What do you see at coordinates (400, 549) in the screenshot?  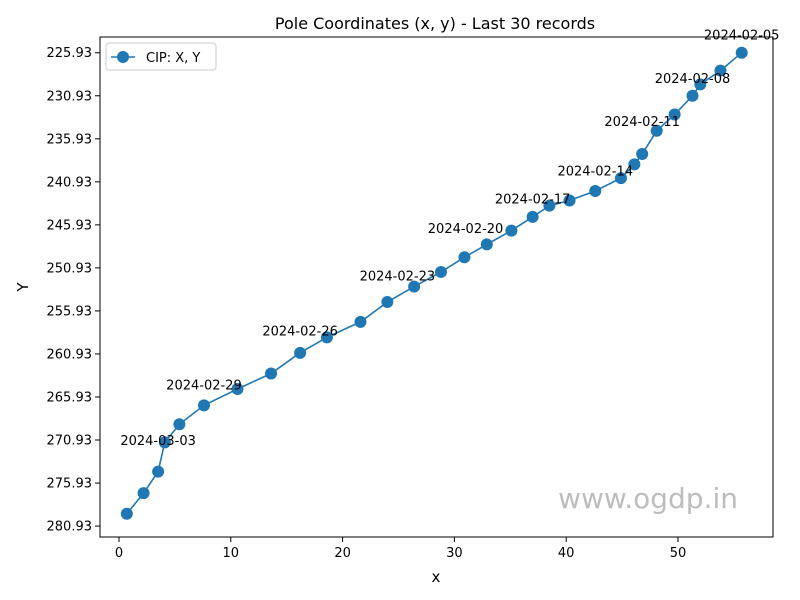 I see `x-axis-ticks: 0 10 20 30 40 50` at bounding box center [400, 549].